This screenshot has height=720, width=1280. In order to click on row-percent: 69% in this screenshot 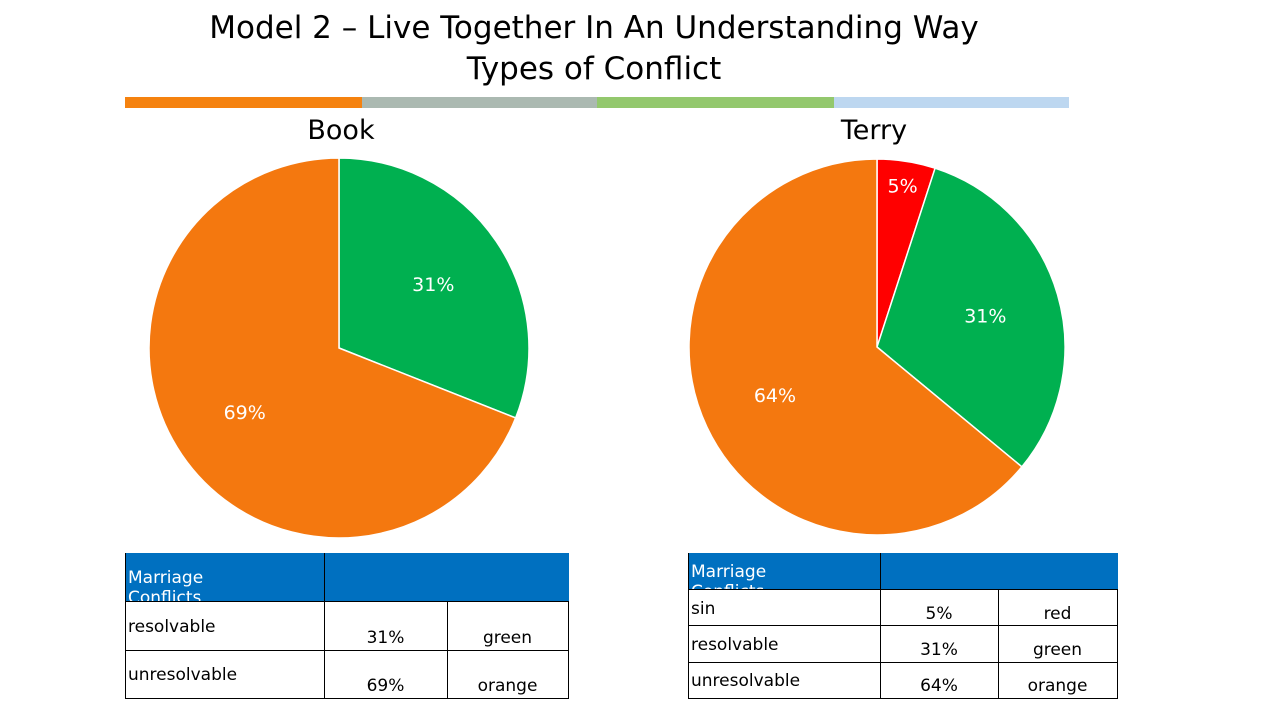, I will do `click(385, 686)`.